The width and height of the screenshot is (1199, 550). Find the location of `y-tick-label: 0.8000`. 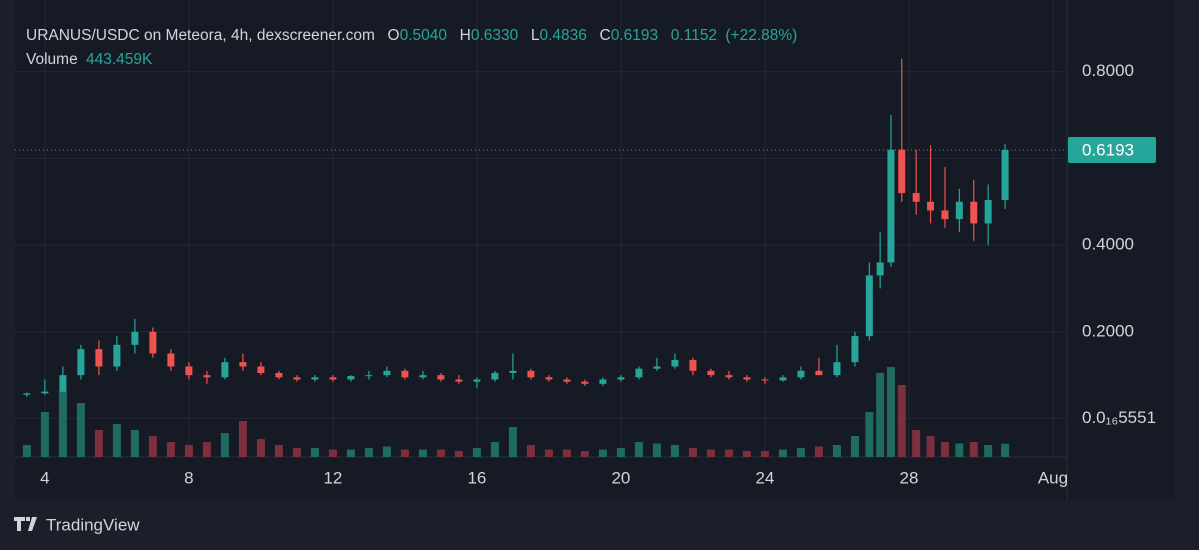

y-tick-label: 0.8000 is located at coordinates (1108, 70).